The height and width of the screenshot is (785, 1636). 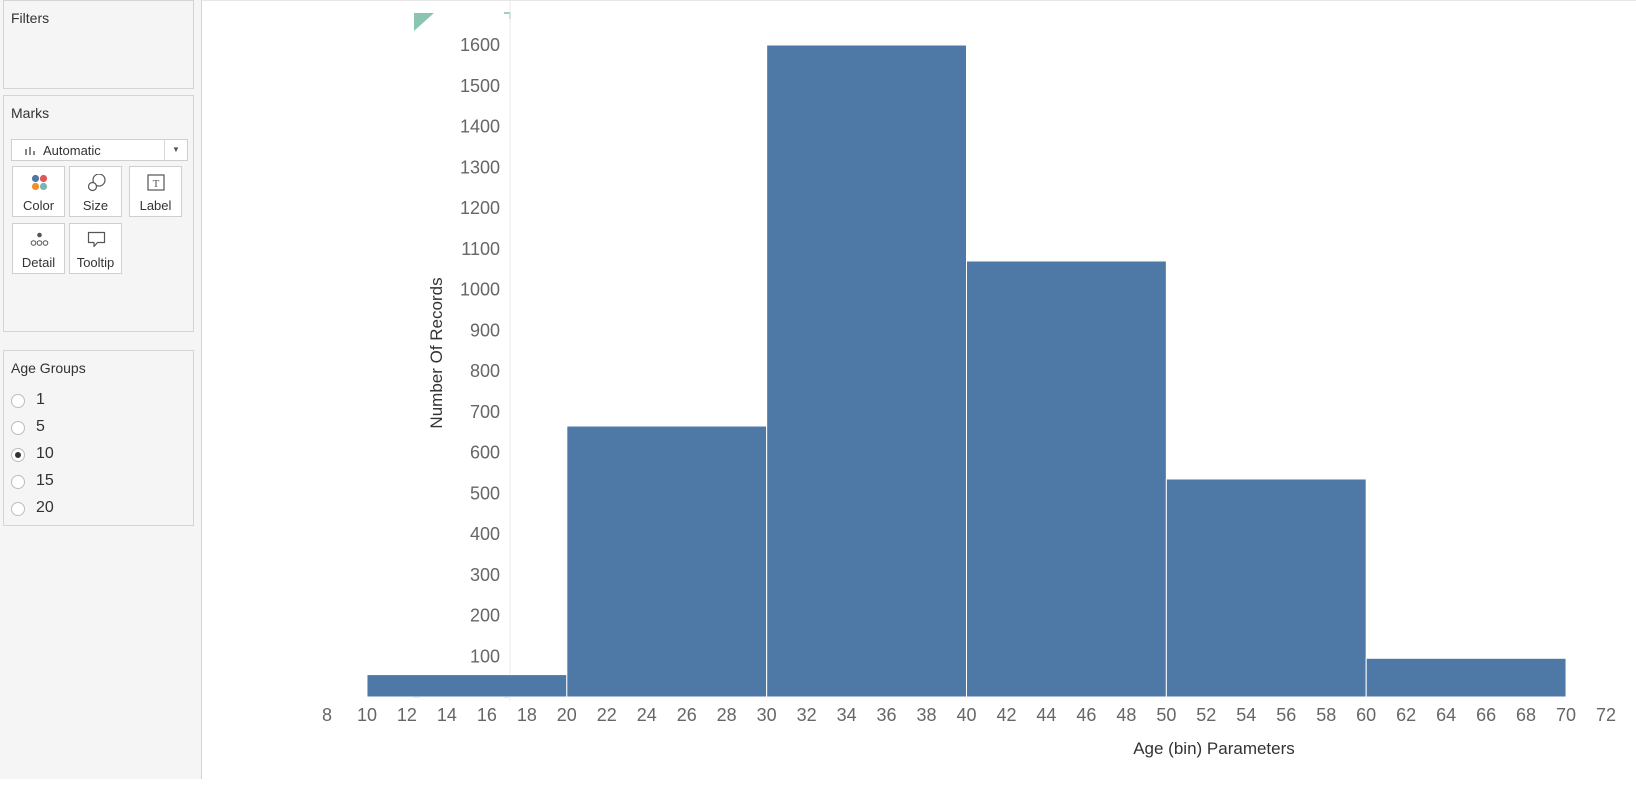 I want to click on tooltip-icon, so click(x=96, y=239).